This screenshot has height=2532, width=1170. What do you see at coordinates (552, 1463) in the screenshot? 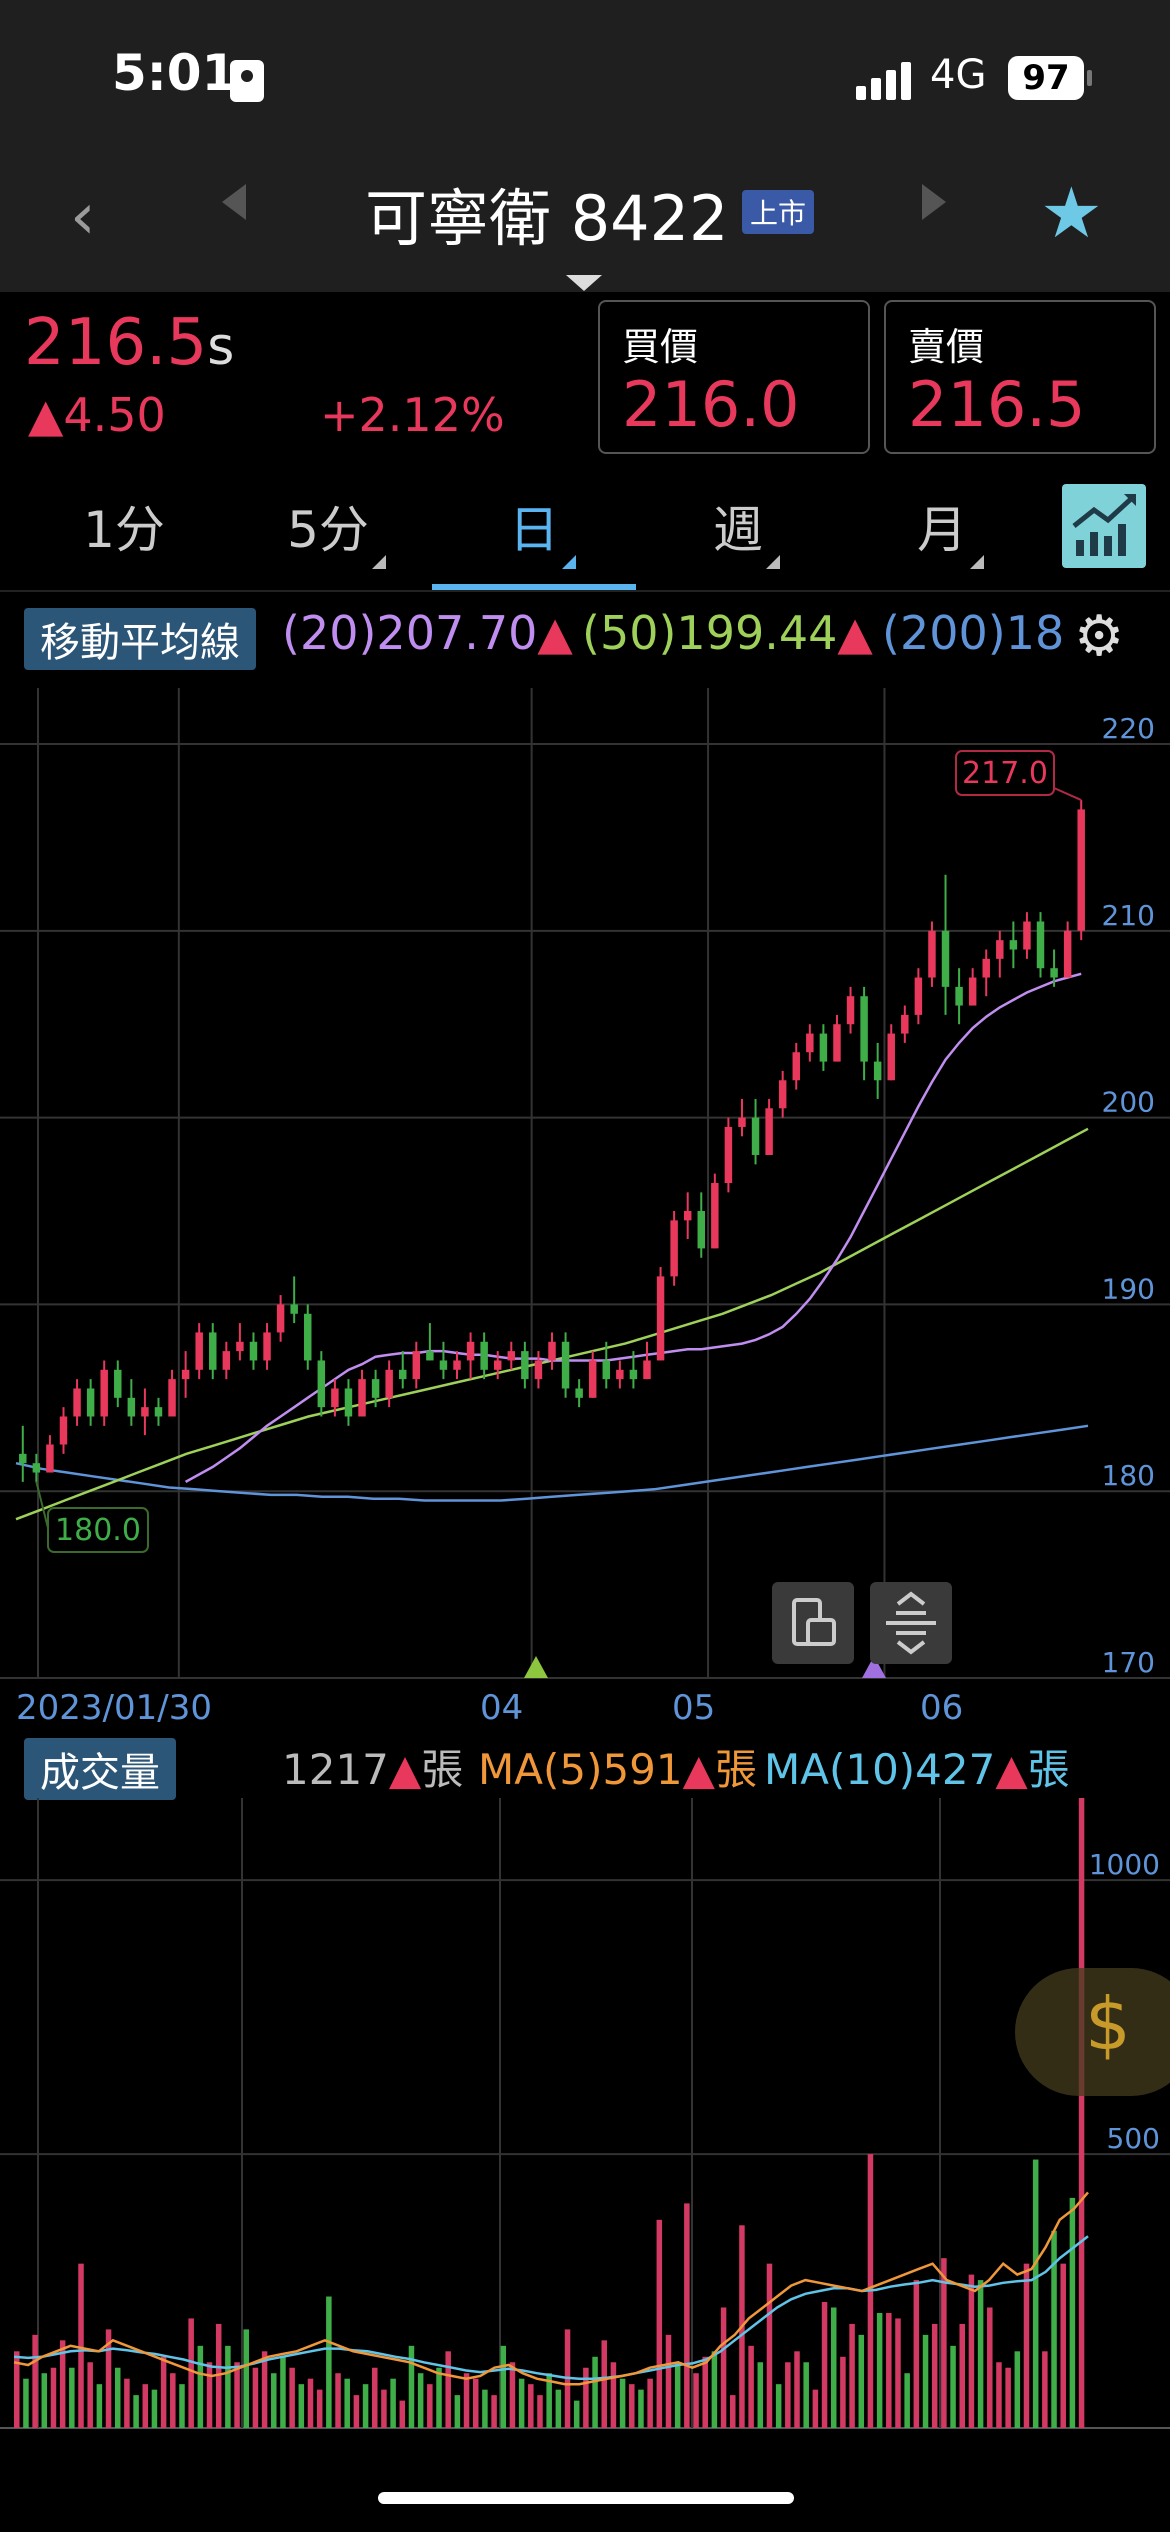
I see `ma200-line` at bounding box center [552, 1463].